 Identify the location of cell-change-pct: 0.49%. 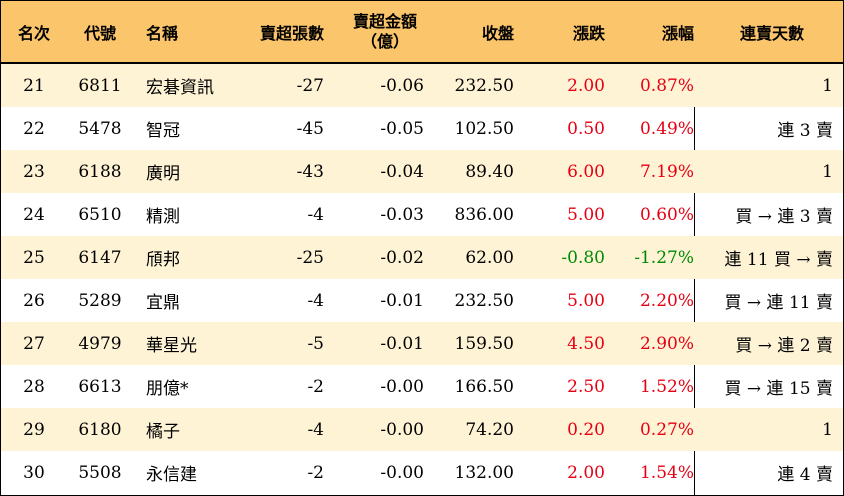
(666, 128).